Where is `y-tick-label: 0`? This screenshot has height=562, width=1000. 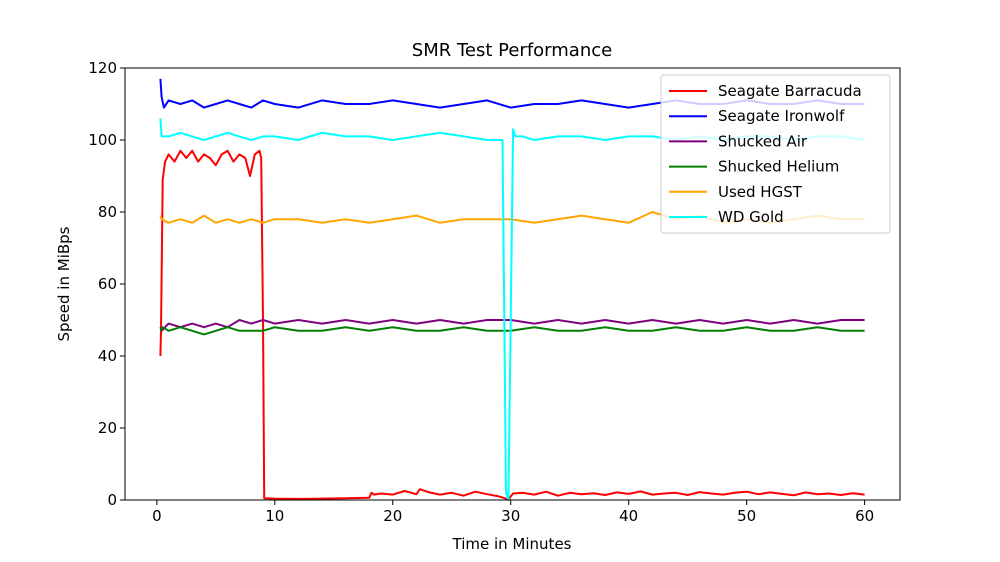
y-tick-label: 0 is located at coordinates (112, 500).